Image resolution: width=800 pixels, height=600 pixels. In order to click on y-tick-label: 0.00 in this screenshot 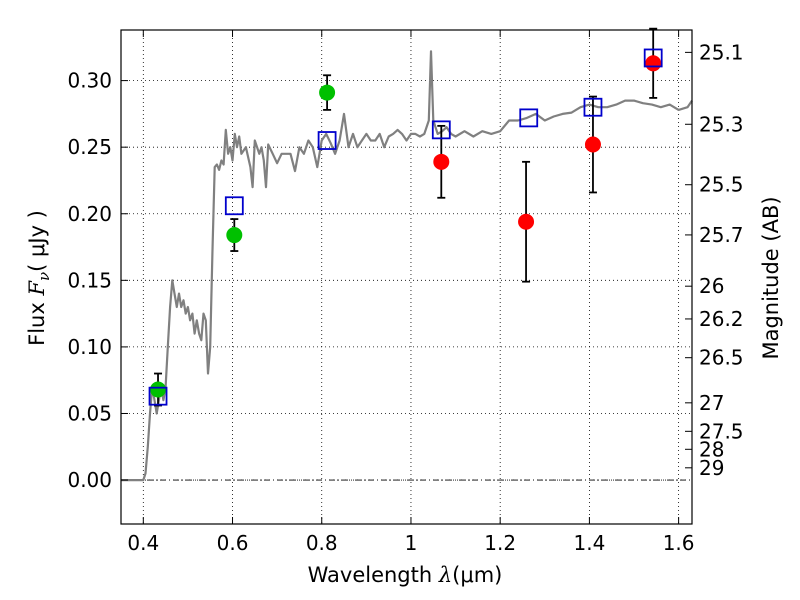, I will do `click(89, 480)`.